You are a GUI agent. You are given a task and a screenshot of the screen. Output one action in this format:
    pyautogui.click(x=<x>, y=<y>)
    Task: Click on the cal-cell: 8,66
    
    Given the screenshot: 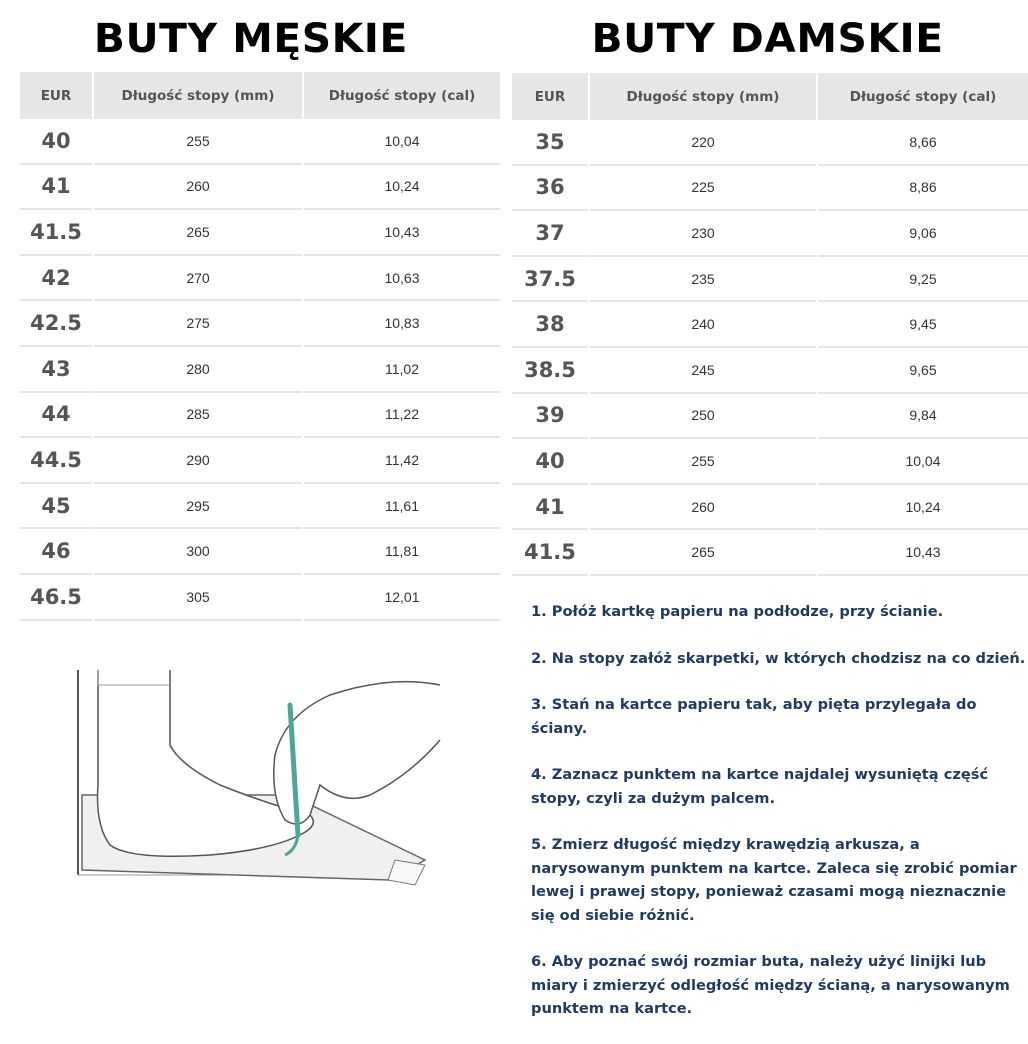 What is the action you would take?
    pyautogui.click(x=923, y=143)
    